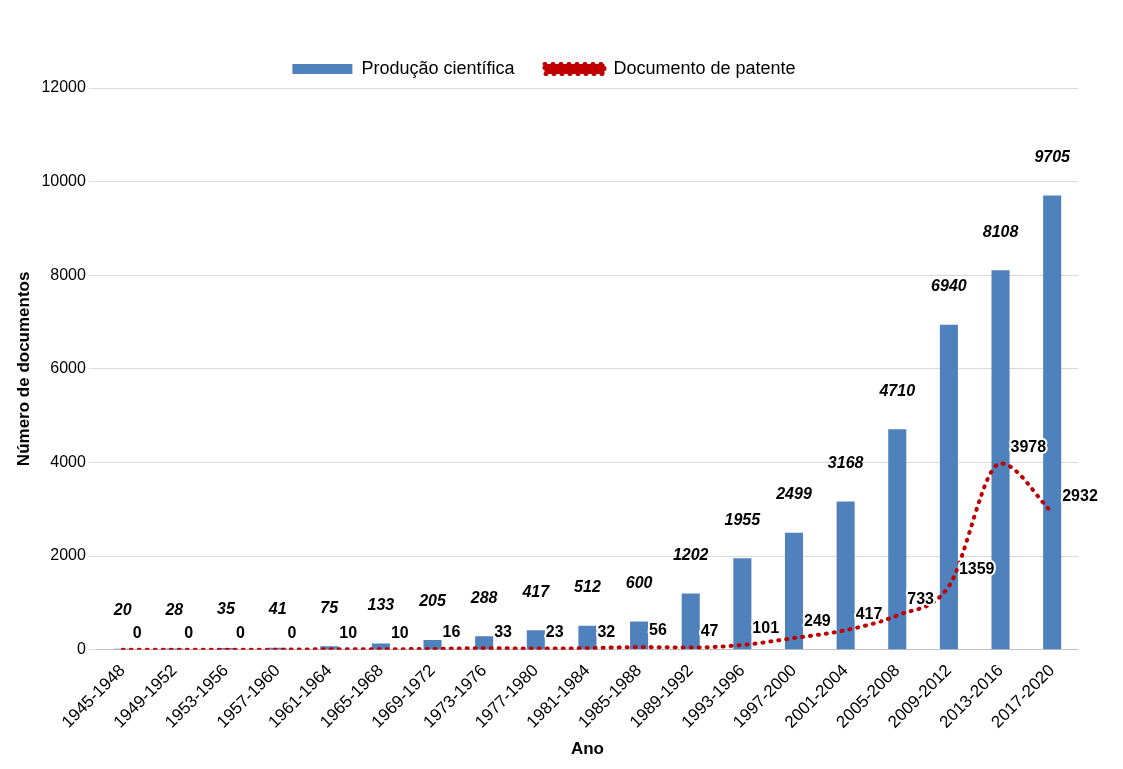  What do you see at coordinates (554, 632) in the screenshot?
I see `data-label: 23` at bounding box center [554, 632].